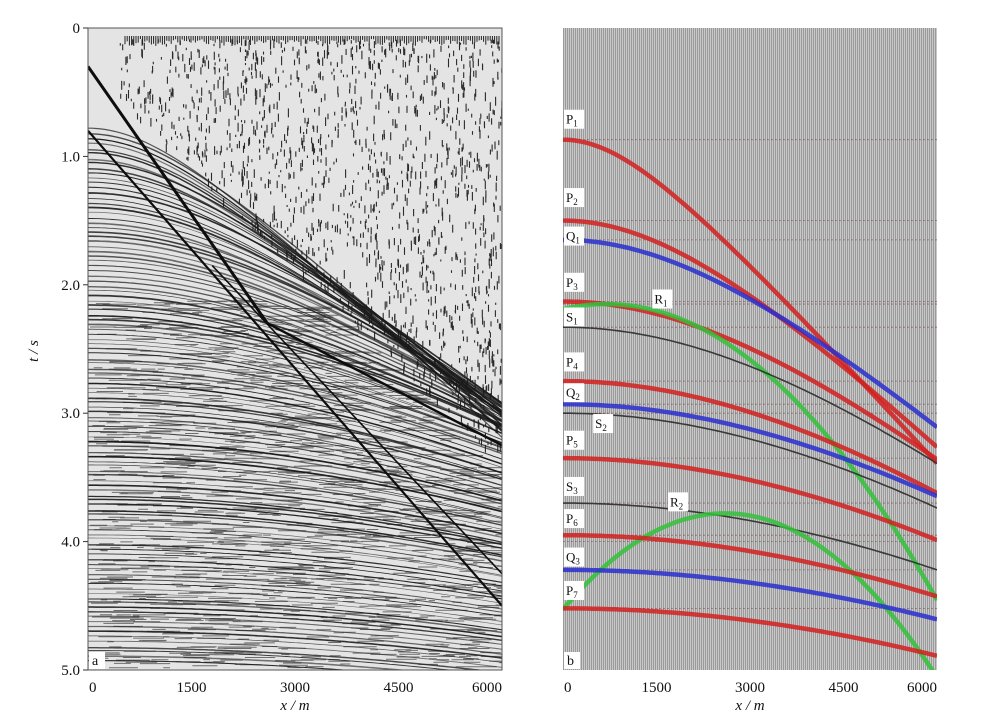  I want to click on panel-b-tag-box, so click(572, 660).